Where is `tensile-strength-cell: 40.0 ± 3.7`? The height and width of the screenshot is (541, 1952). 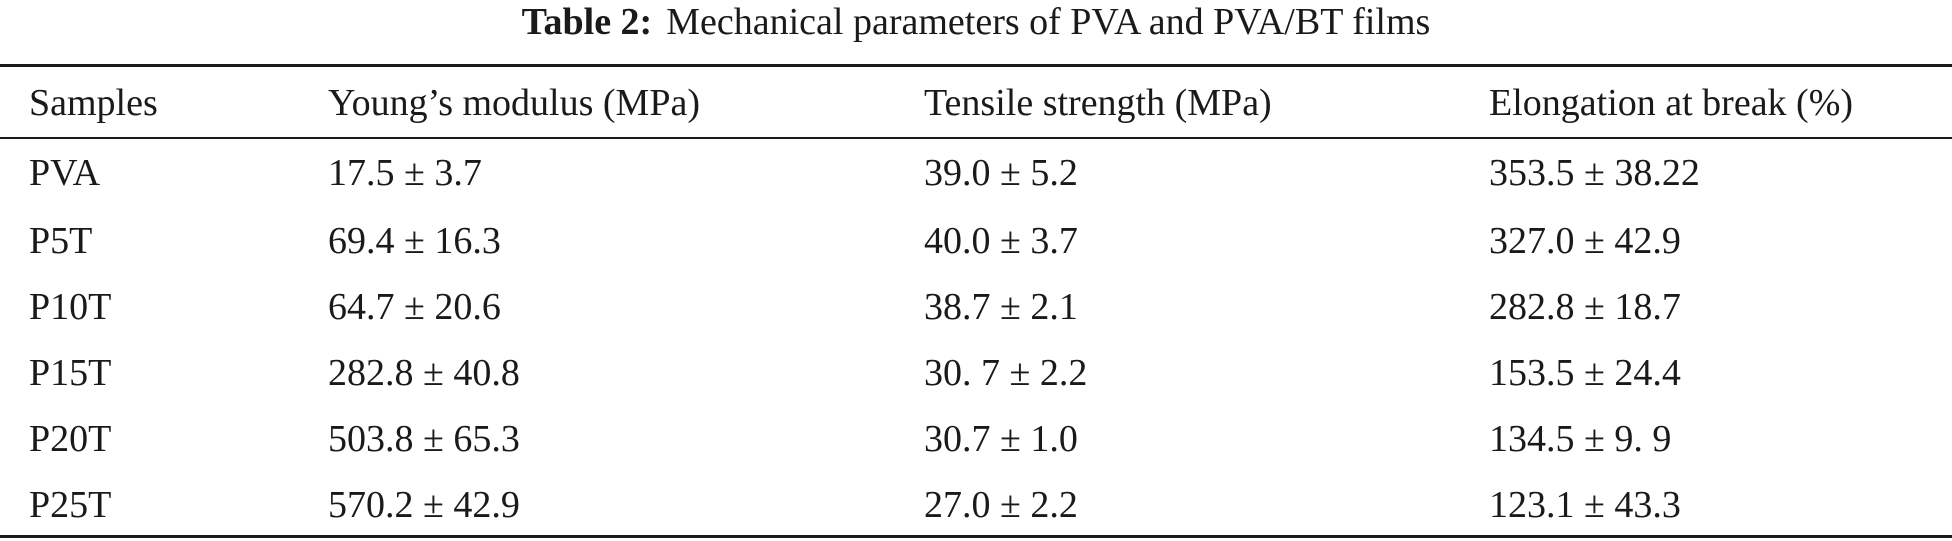 tensile-strength-cell: 40.0 ± 3.7 is located at coordinates (1001, 241).